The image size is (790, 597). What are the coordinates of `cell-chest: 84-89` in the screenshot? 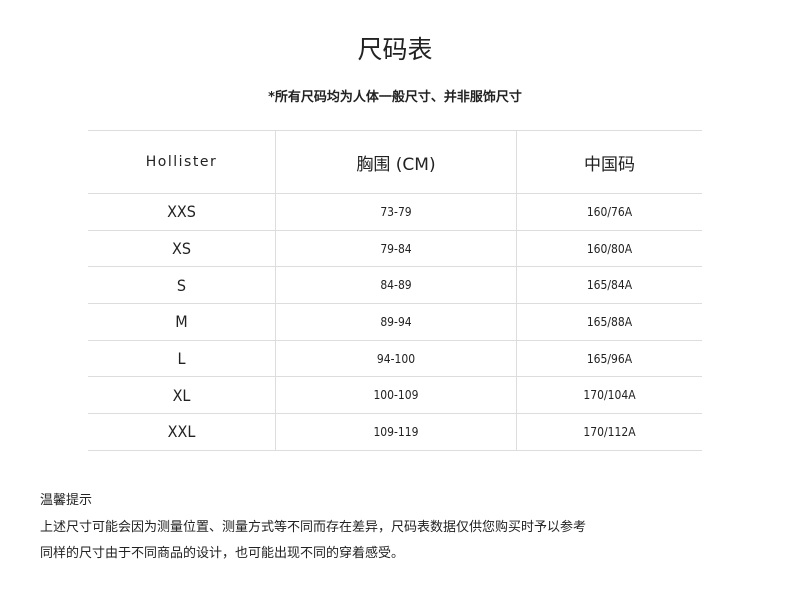 It's located at (396, 285).